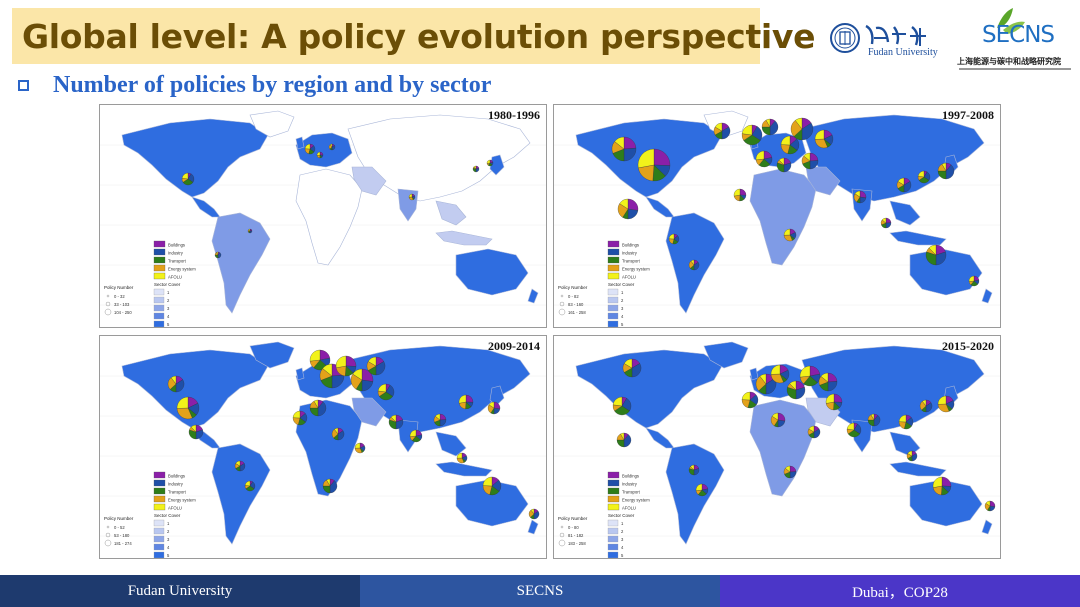 The width and height of the screenshot is (1080, 607). I want to click on legend-sector-label: Buildings, so click(630, 245).